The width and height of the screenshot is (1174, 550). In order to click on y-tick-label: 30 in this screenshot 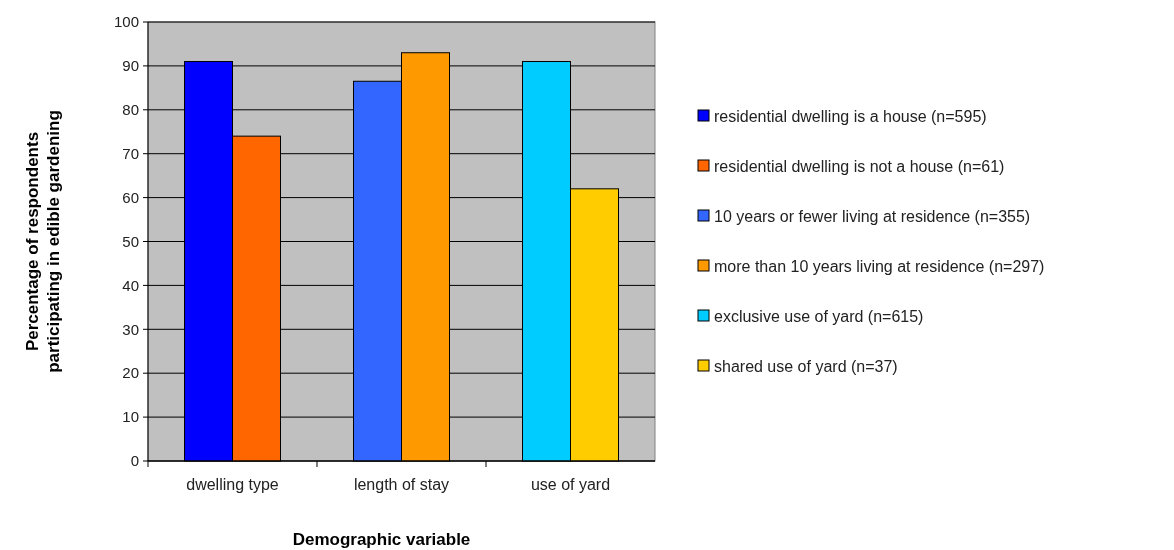, I will do `click(130, 329)`.